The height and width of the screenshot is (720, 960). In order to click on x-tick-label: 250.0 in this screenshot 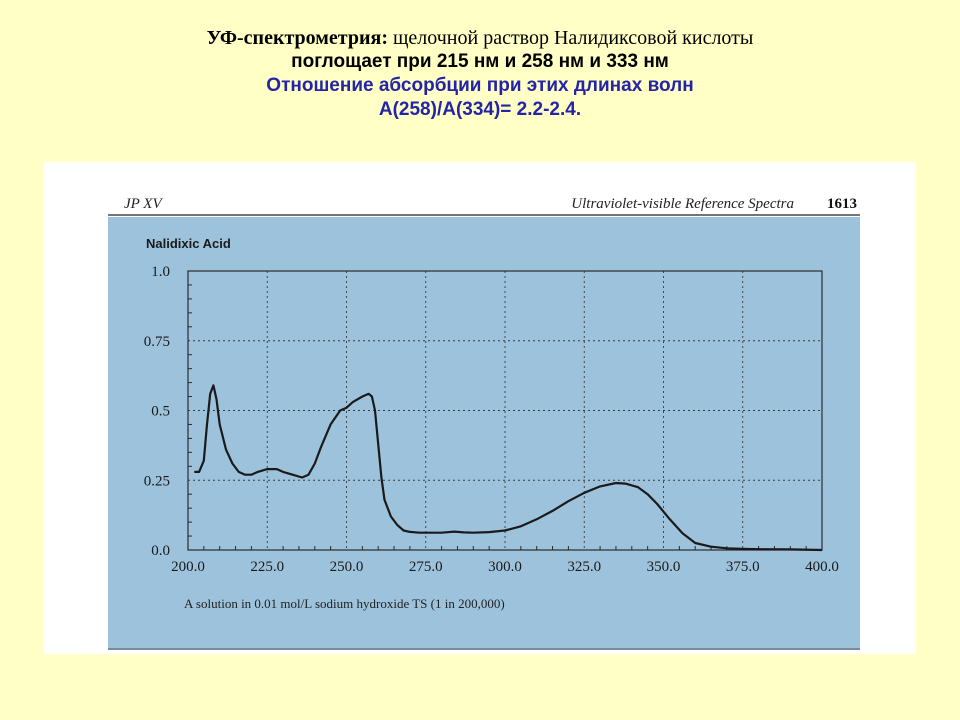, I will do `click(347, 567)`.